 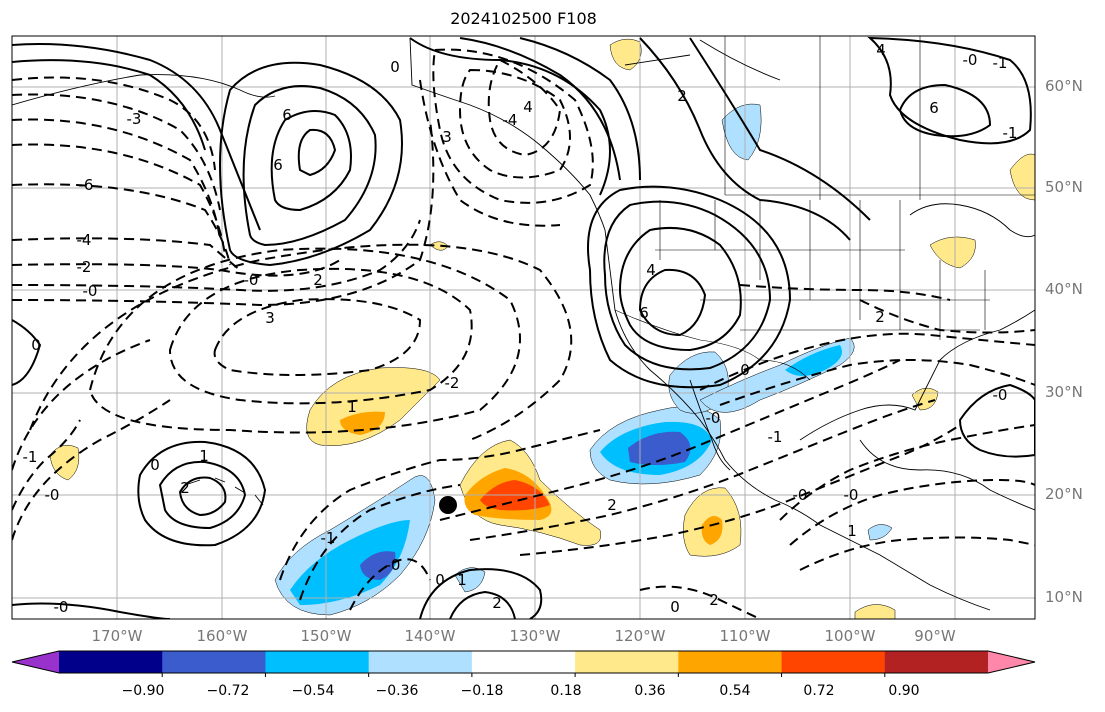 What do you see at coordinates (650, 691) in the screenshot?
I see `colorbar-tick-label: 0.36` at bounding box center [650, 691].